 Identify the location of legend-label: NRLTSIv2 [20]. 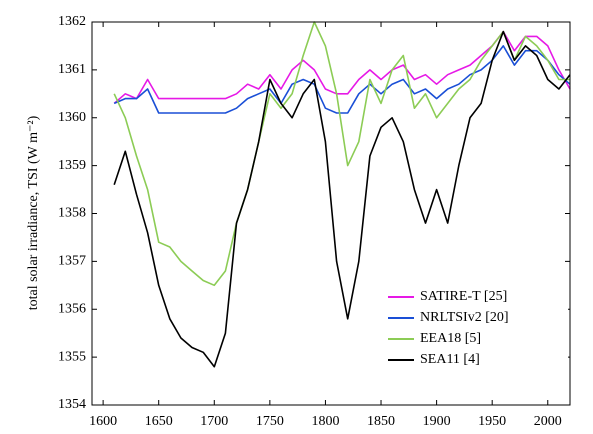
(464, 317).